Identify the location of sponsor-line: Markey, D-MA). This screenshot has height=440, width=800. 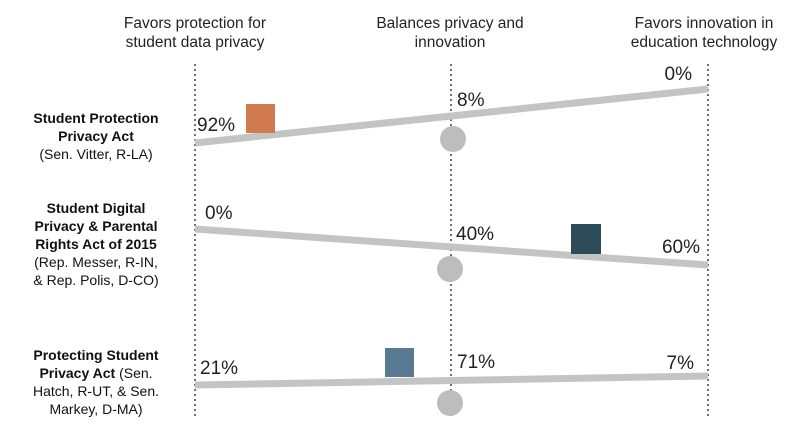
(96, 409).